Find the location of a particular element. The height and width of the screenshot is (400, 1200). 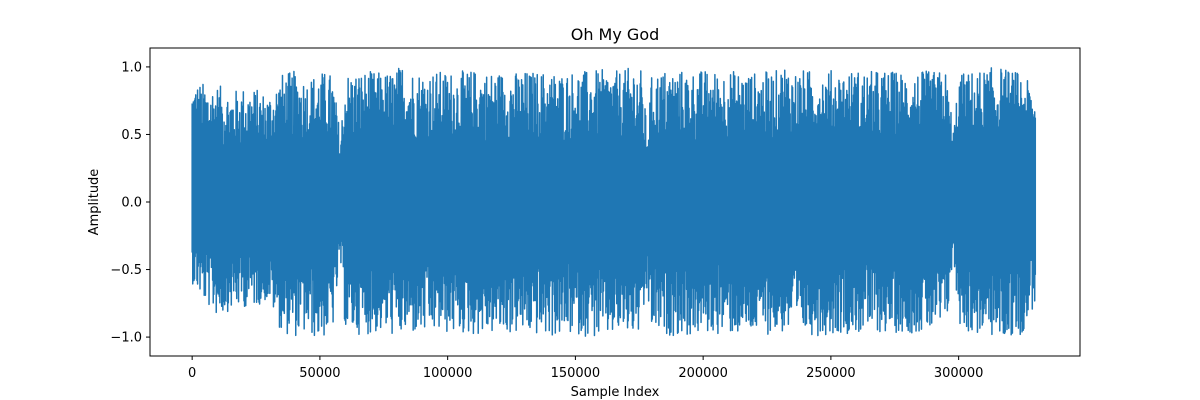

x-tick-label: 0 is located at coordinates (192, 373).